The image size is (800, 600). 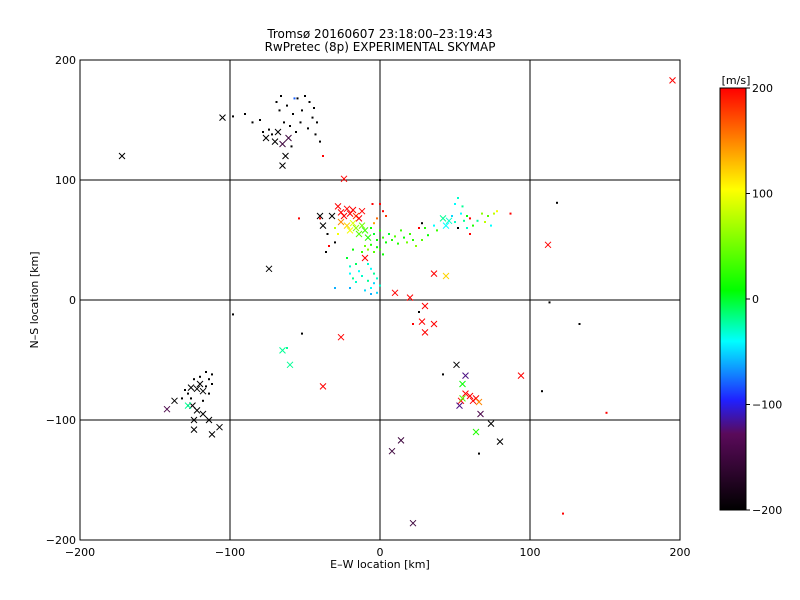 I want to click on y-tick-label: 0, so click(x=72, y=300).